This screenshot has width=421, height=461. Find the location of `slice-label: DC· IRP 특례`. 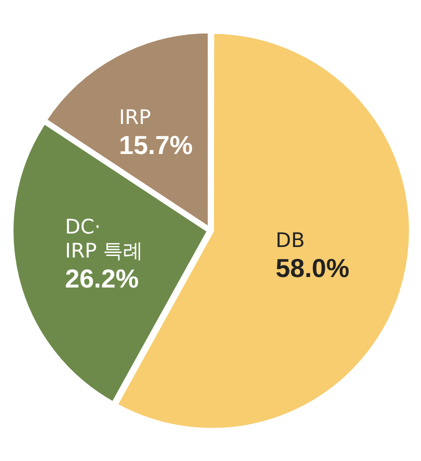

slice-label: DC· IRP 특례 is located at coordinates (104, 238).